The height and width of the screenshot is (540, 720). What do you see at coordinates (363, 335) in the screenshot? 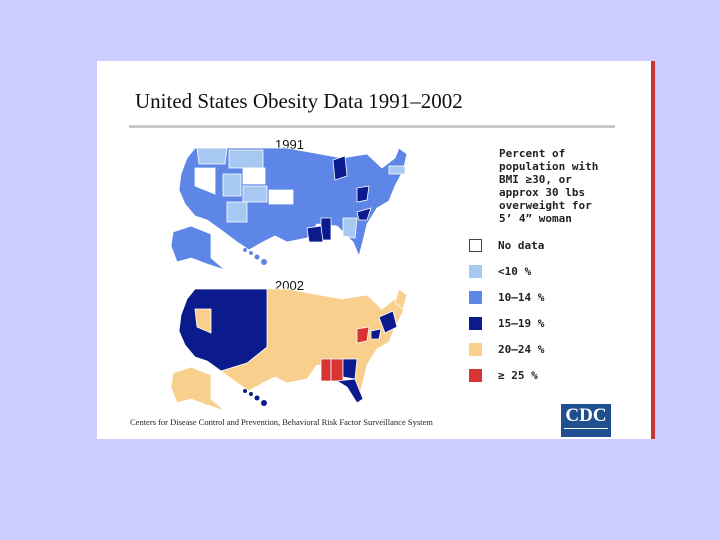
I see `state-wv-2002` at bounding box center [363, 335].